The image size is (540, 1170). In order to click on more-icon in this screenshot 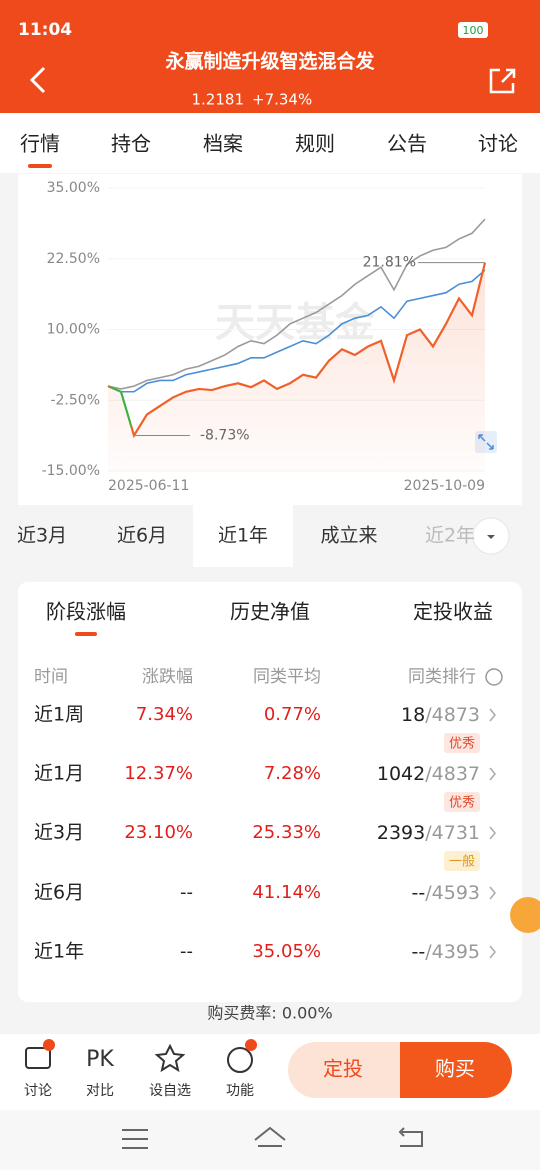, I will do `click(240, 1060)`.